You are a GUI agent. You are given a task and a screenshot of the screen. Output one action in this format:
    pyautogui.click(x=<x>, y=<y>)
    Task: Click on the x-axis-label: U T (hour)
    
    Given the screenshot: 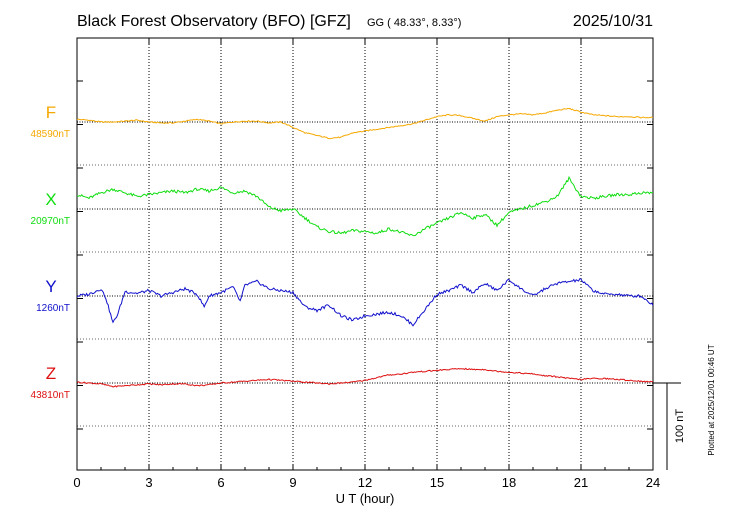 What is the action you would take?
    pyautogui.click(x=365, y=498)
    